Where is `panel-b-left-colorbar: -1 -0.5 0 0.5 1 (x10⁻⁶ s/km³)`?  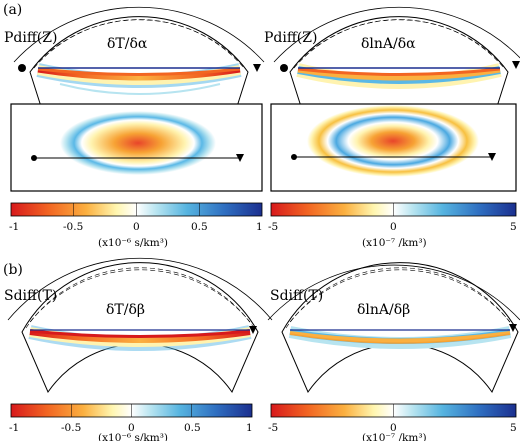
panel-b-left-colorbar: -1 -0.5 0 0.5 1 (x10⁻⁶ s/km³) is located at coordinates (131, 422).